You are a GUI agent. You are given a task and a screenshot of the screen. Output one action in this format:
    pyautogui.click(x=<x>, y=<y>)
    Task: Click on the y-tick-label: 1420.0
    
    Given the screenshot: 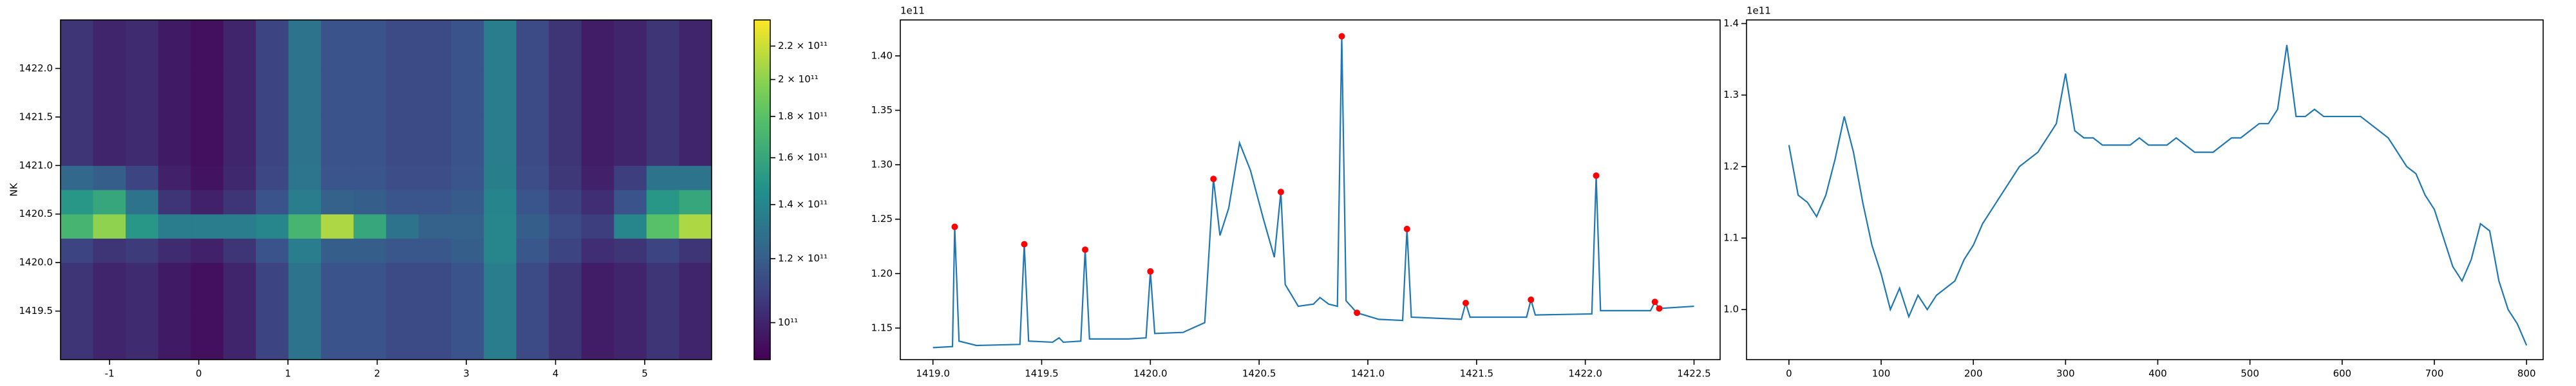 What is the action you would take?
    pyautogui.click(x=36, y=262)
    